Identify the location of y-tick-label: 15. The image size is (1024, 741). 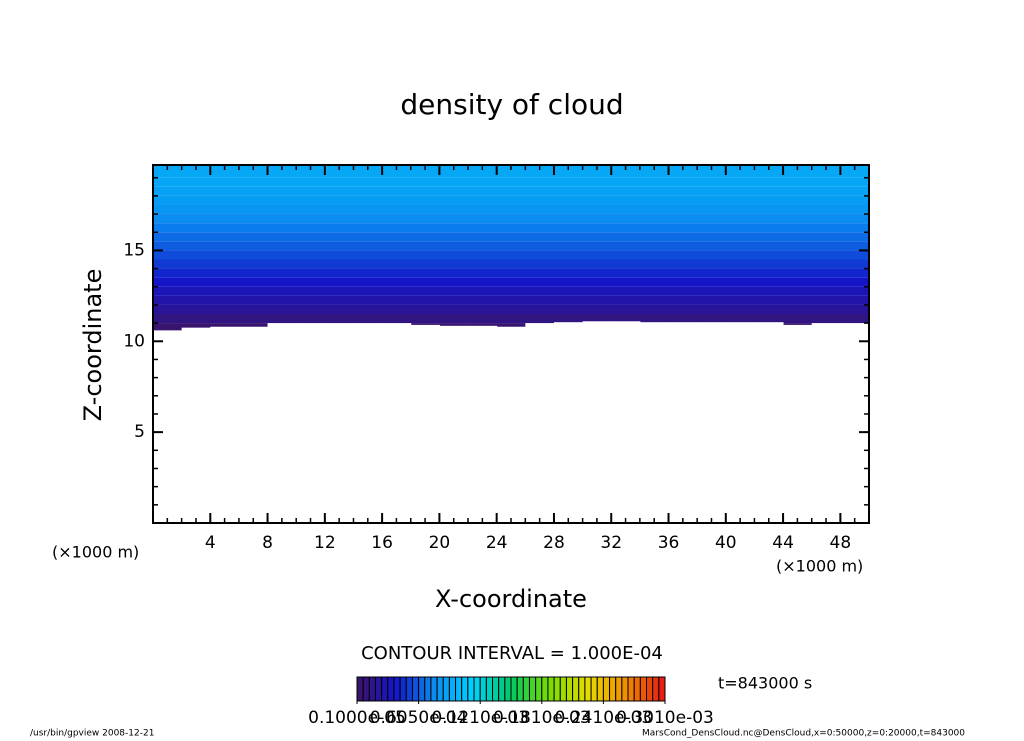
(134, 250).